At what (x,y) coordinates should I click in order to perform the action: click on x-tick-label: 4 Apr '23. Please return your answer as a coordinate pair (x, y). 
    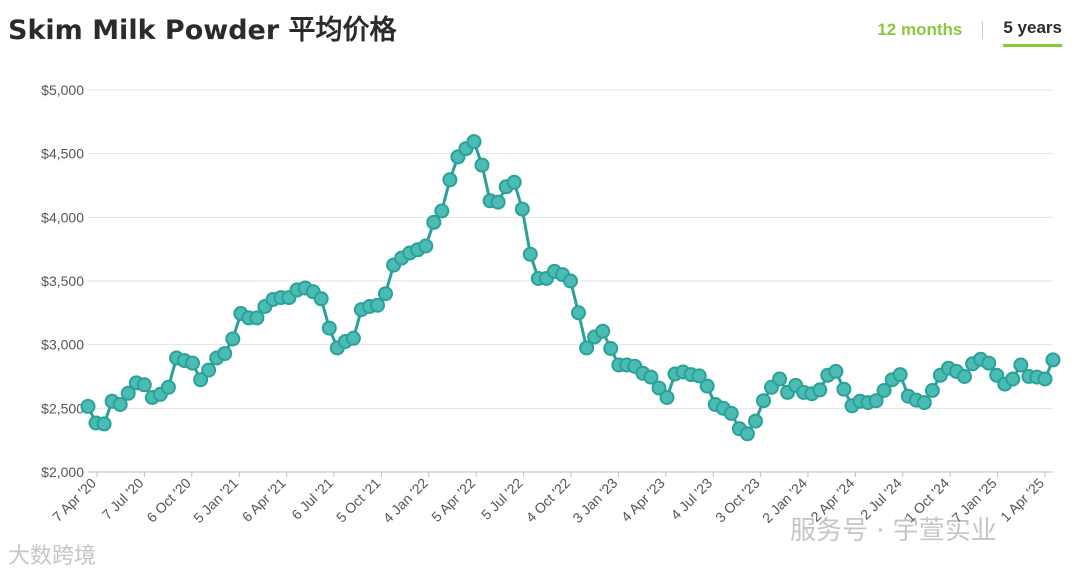
    Looking at the image, I should click on (643, 500).